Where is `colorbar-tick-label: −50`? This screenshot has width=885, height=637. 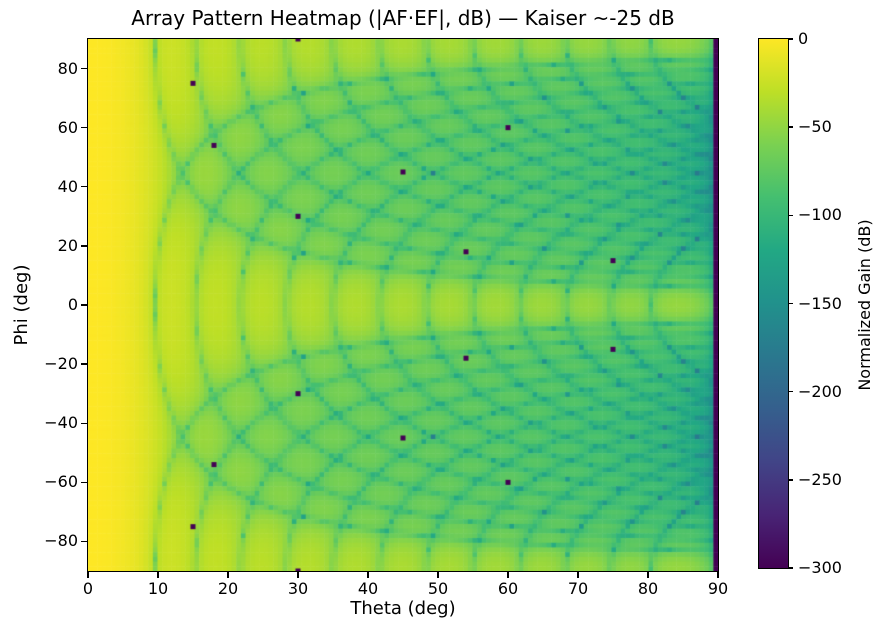 colorbar-tick-label: −50 is located at coordinates (815, 127).